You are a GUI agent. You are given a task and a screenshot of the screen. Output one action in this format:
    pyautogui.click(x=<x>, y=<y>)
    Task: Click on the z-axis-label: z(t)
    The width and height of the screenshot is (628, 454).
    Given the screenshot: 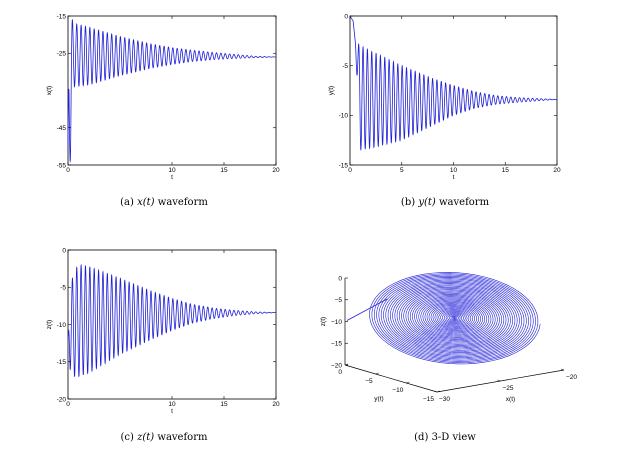 What is the action you would take?
    pyautogui.click(x=323, y=321)
    